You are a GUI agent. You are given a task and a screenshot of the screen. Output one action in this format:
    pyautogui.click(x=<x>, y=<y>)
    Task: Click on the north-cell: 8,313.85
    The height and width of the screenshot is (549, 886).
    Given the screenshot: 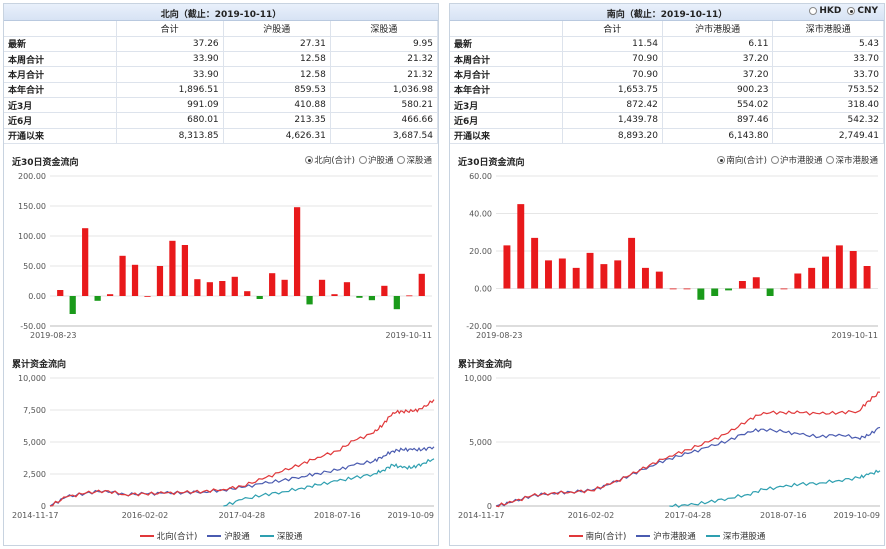 What is the action you would take?
    pyautogui.click(x=170, y=136)
    